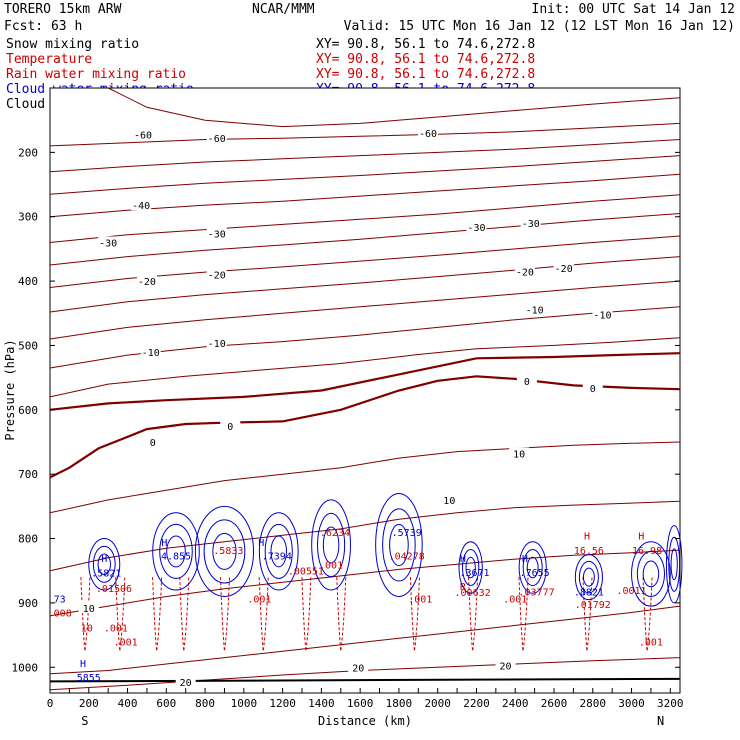 The image size is (740, 740). What do you see at coordinates (437, 703) in the screenshot?
I see `x-tick-label-10: 2000` at bounding box center [437, 703].